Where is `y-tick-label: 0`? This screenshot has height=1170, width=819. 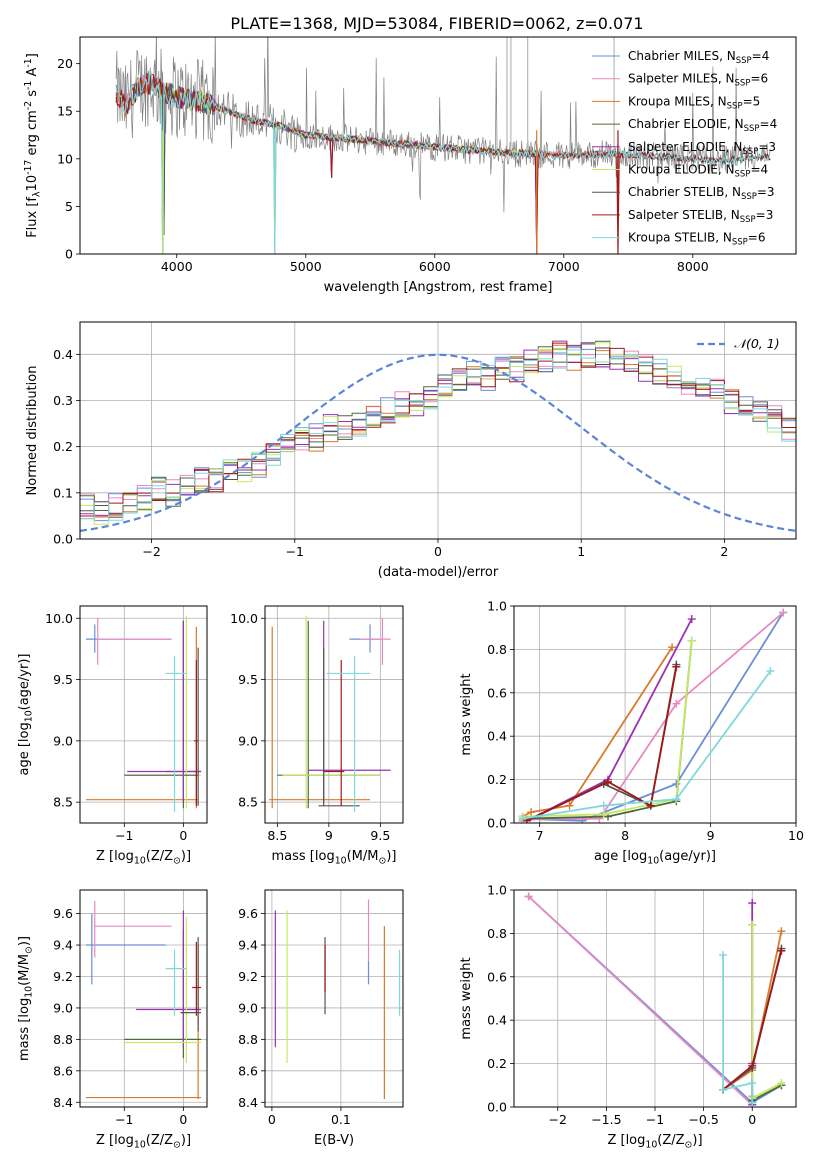 y-tick-label: 0 is located at coordinates (69, 254).